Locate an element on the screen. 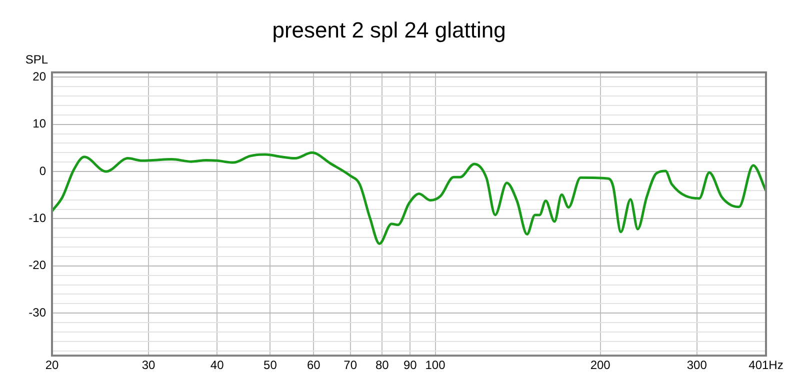 This screenshot has height=384, width=800. x-tick-label: 40 is located at coordinates (217, 365).